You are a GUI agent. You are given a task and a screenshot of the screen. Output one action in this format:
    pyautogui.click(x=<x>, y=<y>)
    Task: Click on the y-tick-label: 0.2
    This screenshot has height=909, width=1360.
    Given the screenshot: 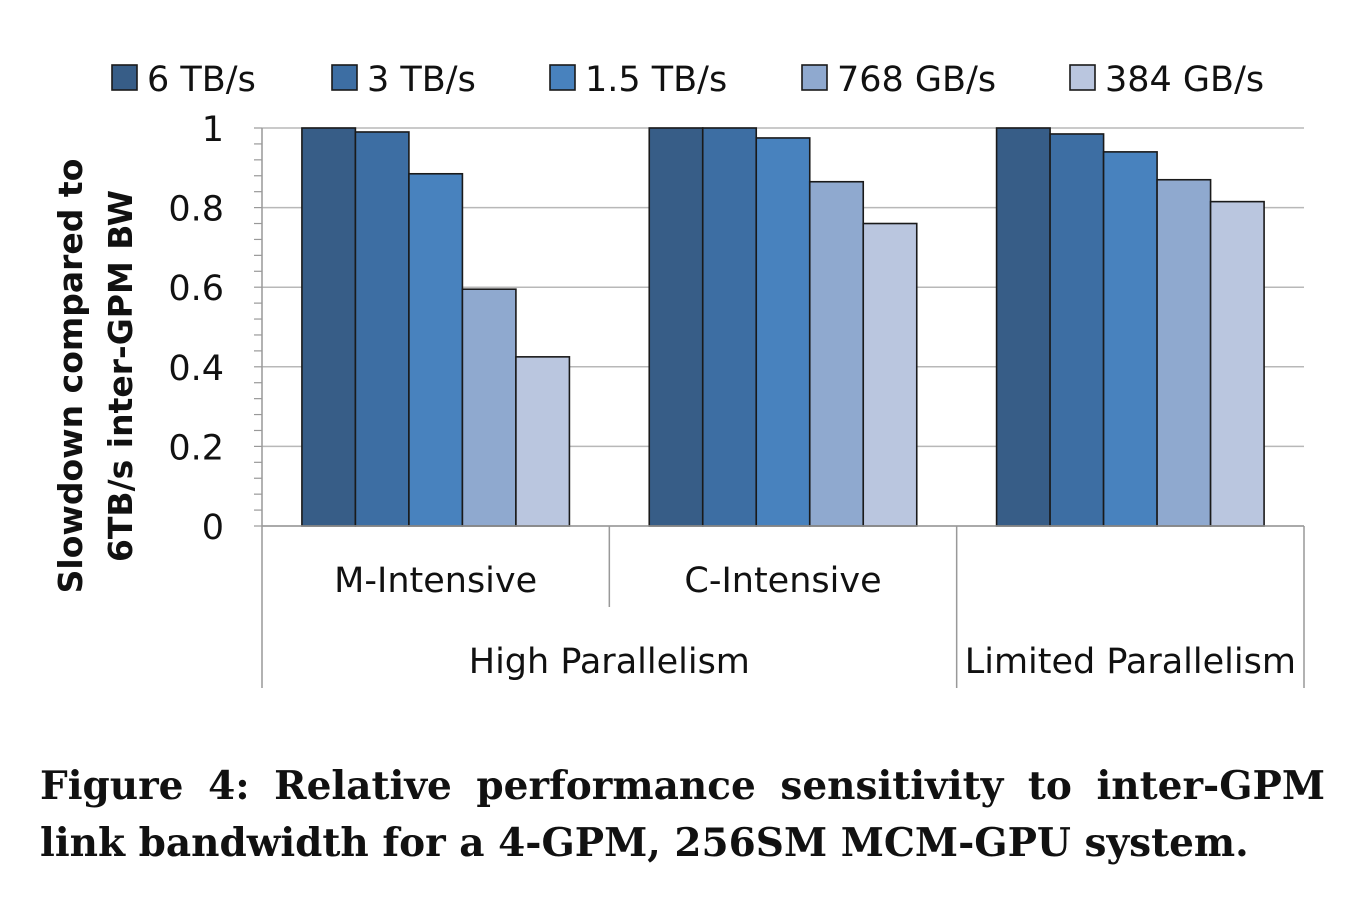 What is the action you would take?
    pyautogui.click(x=196, y=448)
    